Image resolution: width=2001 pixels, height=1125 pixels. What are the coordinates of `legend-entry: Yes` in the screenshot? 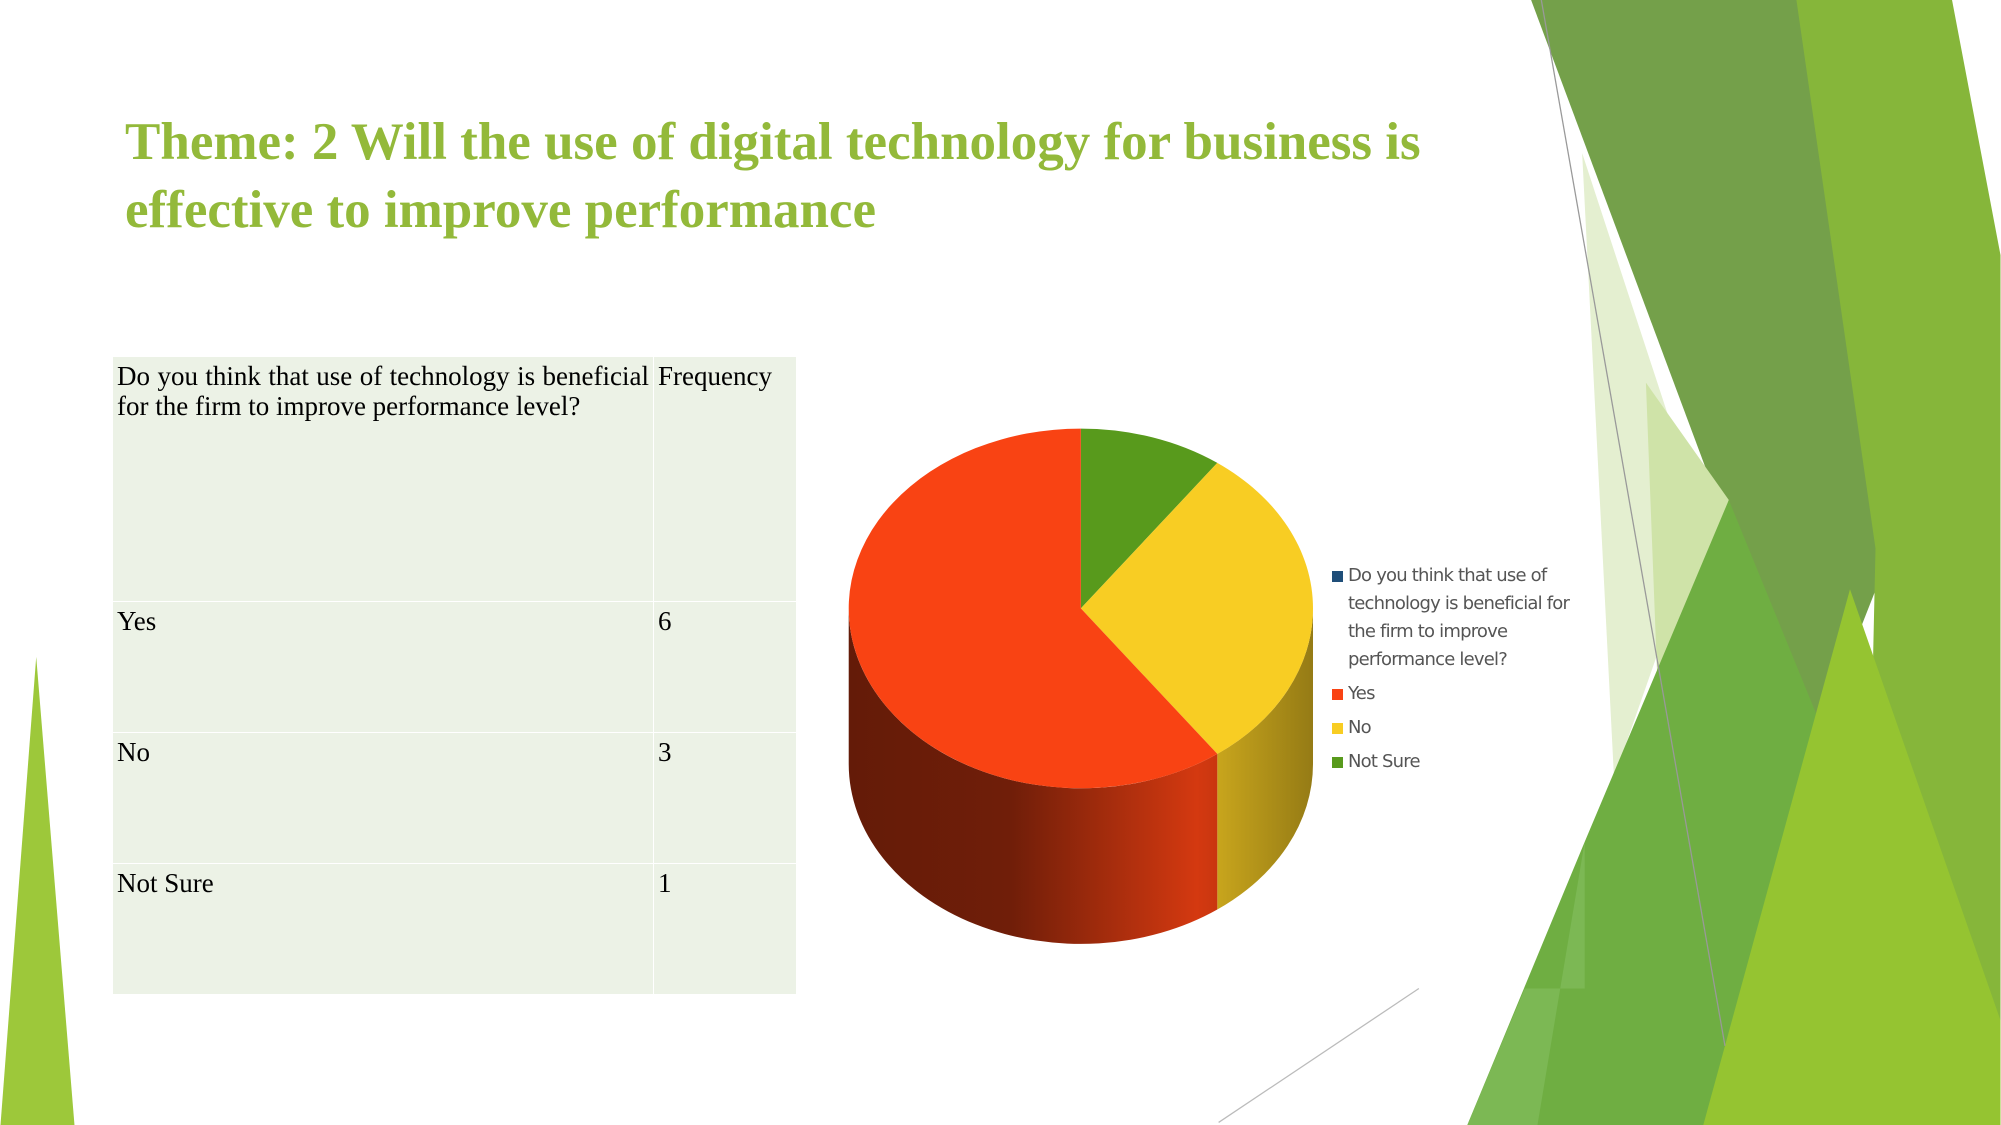 It's located at (1454, 694).